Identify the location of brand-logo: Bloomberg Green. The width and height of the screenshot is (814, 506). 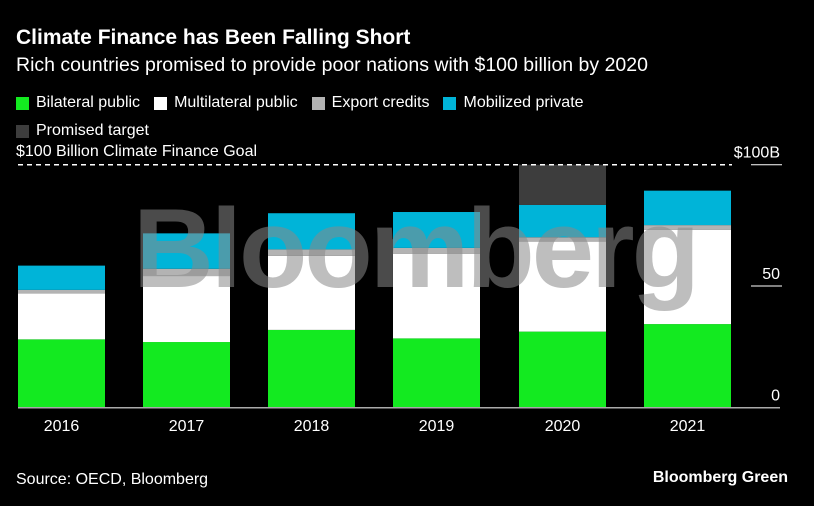
(720, 477).